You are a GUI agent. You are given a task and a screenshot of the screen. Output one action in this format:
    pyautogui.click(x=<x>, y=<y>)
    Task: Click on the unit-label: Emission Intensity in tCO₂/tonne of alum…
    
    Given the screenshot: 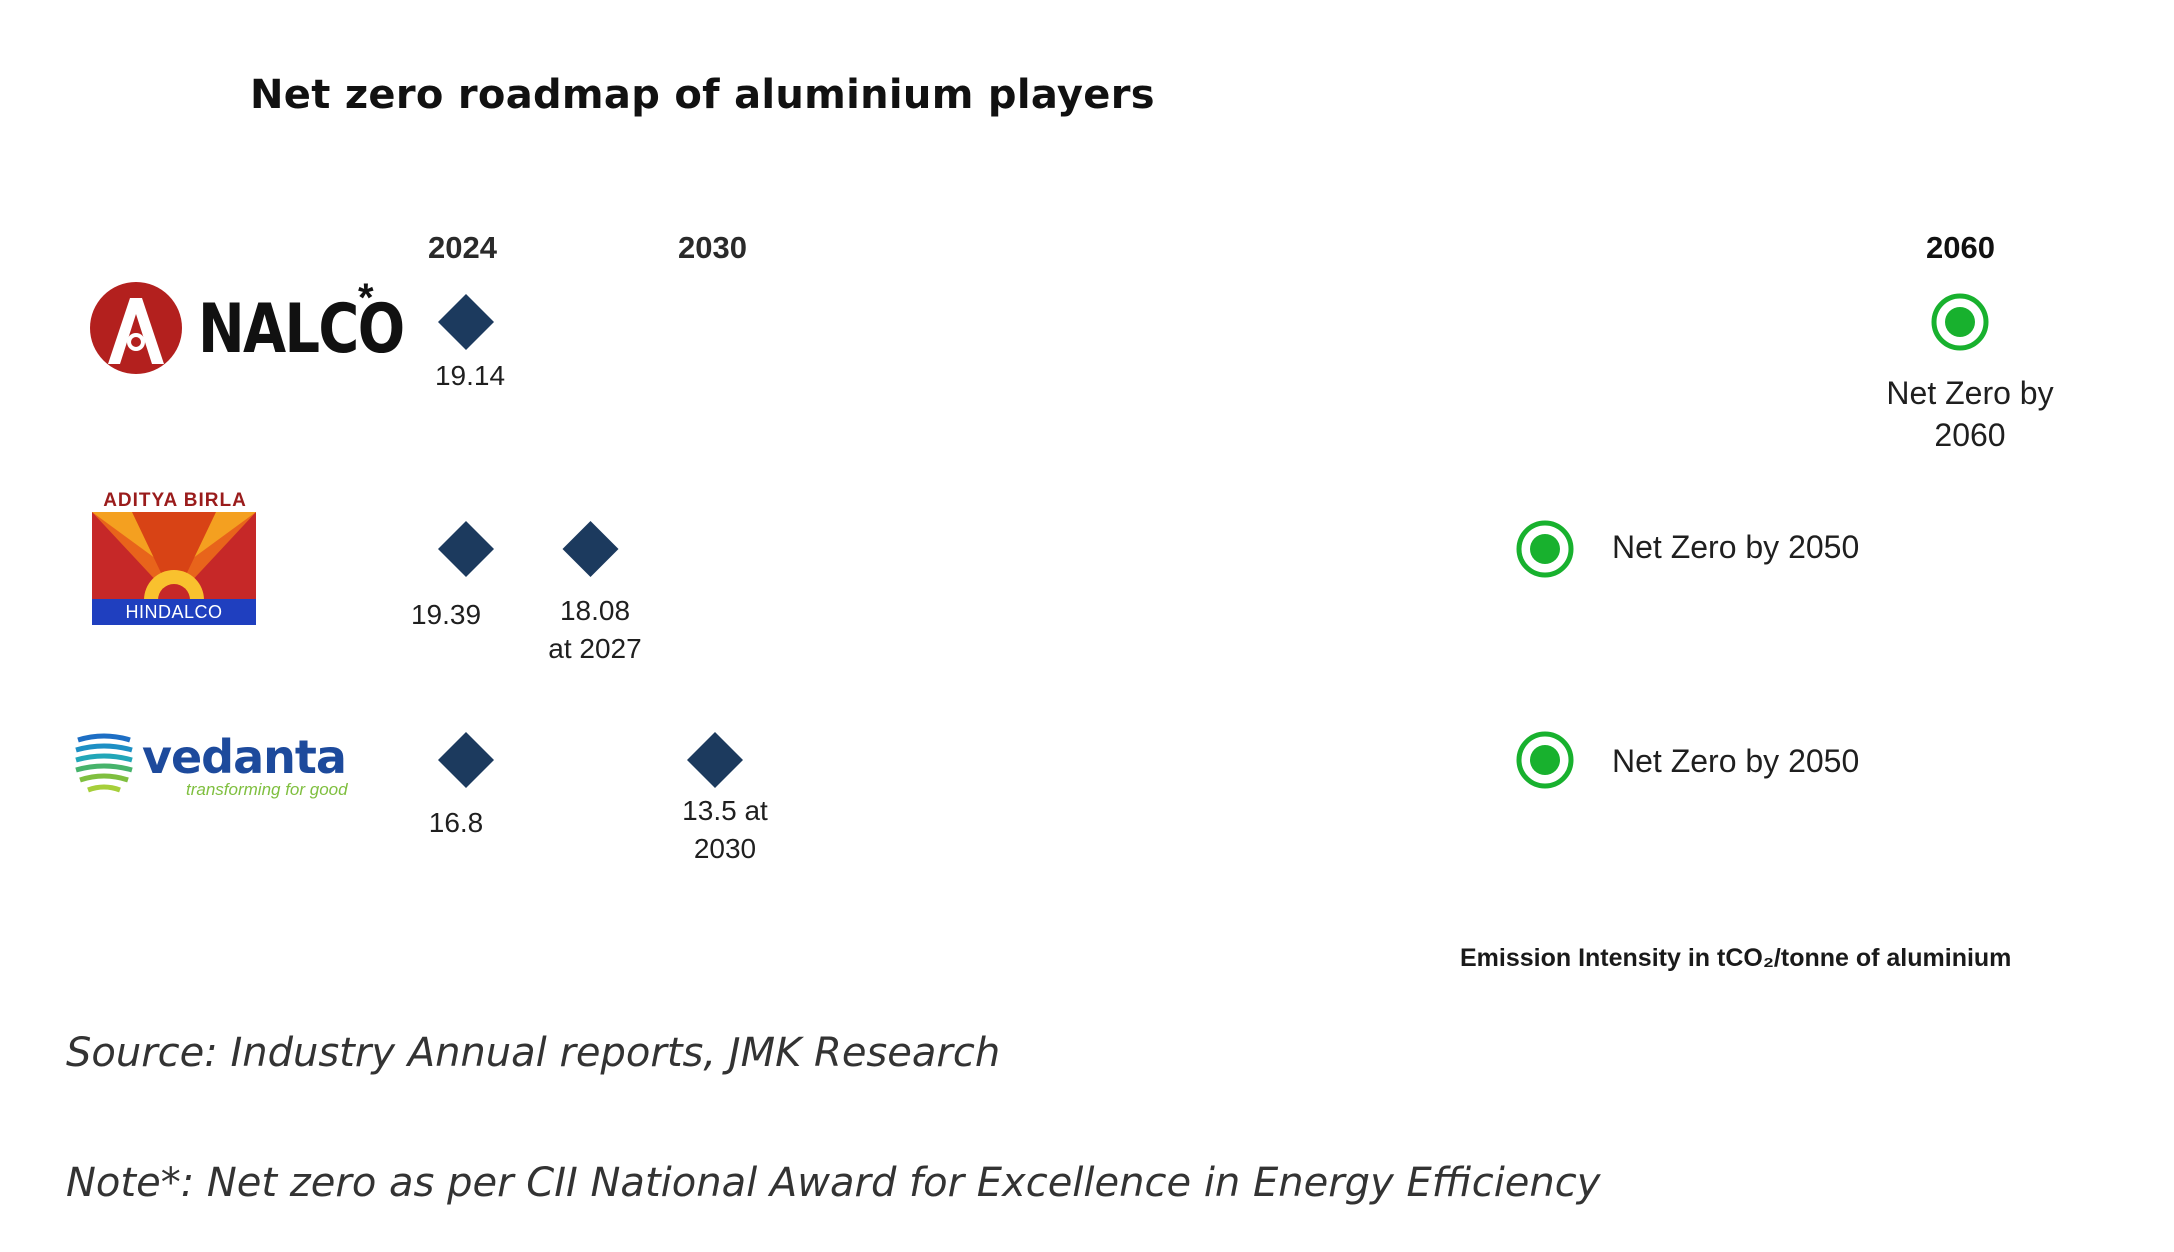 What is the action you would take?
    pyautogui.click(x=1736, y=958)
    